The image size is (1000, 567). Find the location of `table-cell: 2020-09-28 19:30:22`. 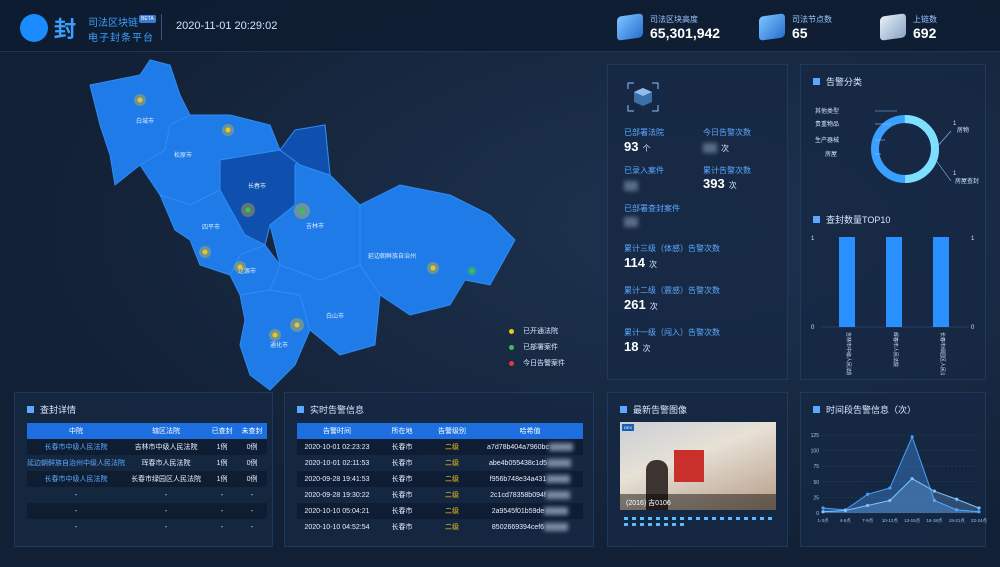

table-cell: 2020-09-28 19:30:22 is located at coordinates (337, 495).